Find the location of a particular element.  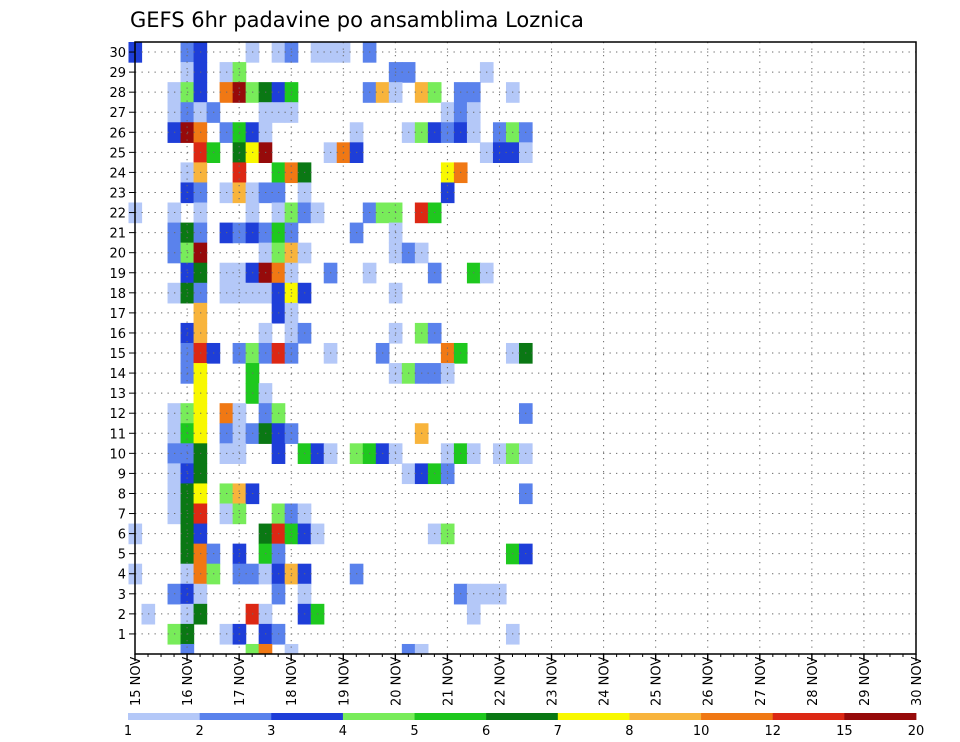

x-tick-label: 26 NOV is located at coordinates (709, 681).